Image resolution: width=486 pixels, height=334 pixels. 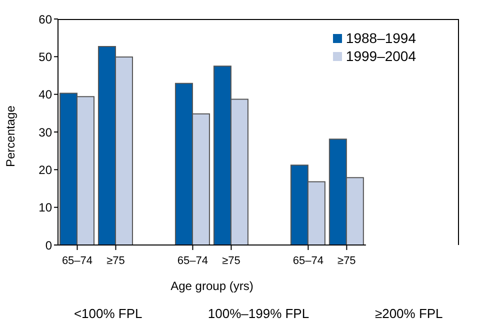 What do you see at coordinates (381, 38) in the screenshot?
I see `legend-label: 1988–1994` at bounding box center [381, 38].